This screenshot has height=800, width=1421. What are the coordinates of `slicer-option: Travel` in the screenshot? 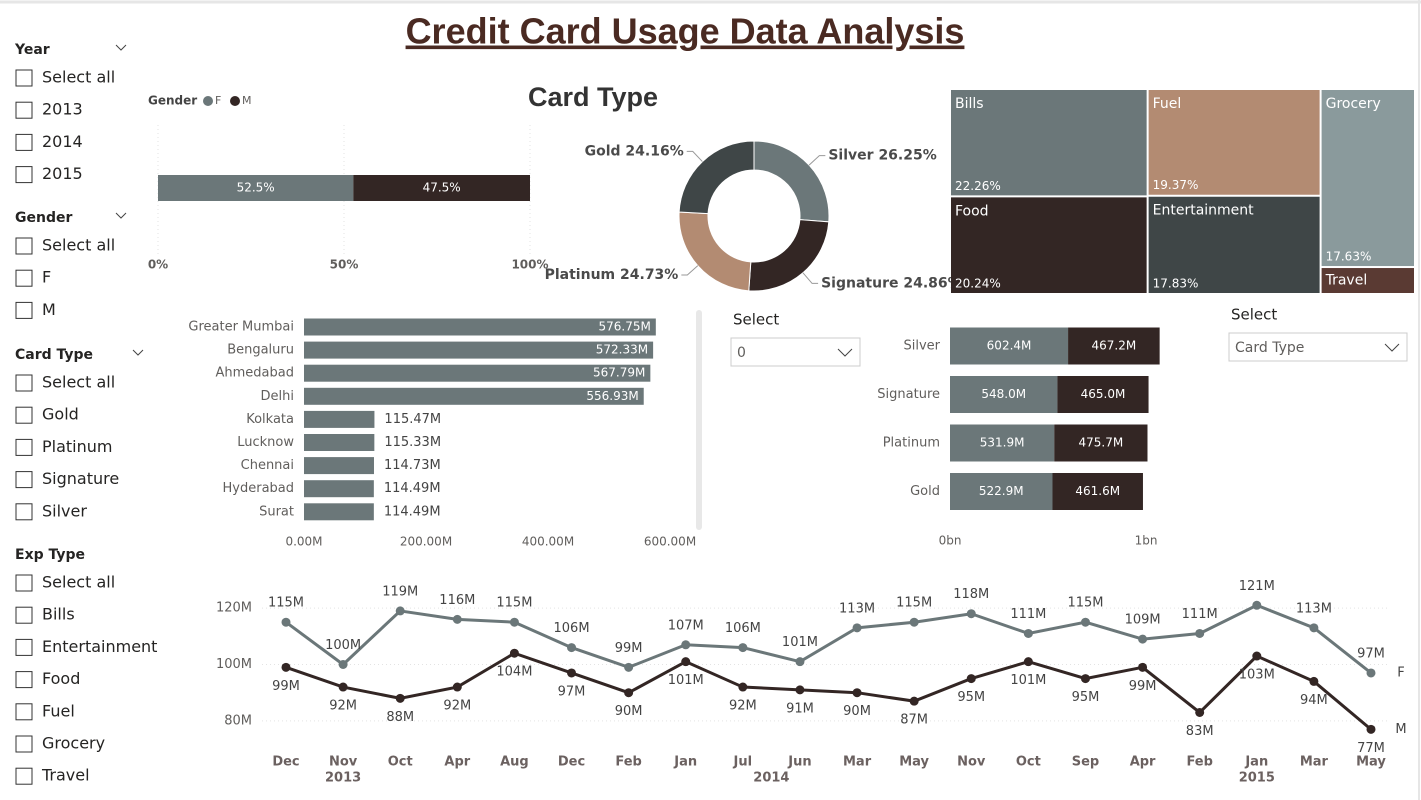 It's located at (65, 775).